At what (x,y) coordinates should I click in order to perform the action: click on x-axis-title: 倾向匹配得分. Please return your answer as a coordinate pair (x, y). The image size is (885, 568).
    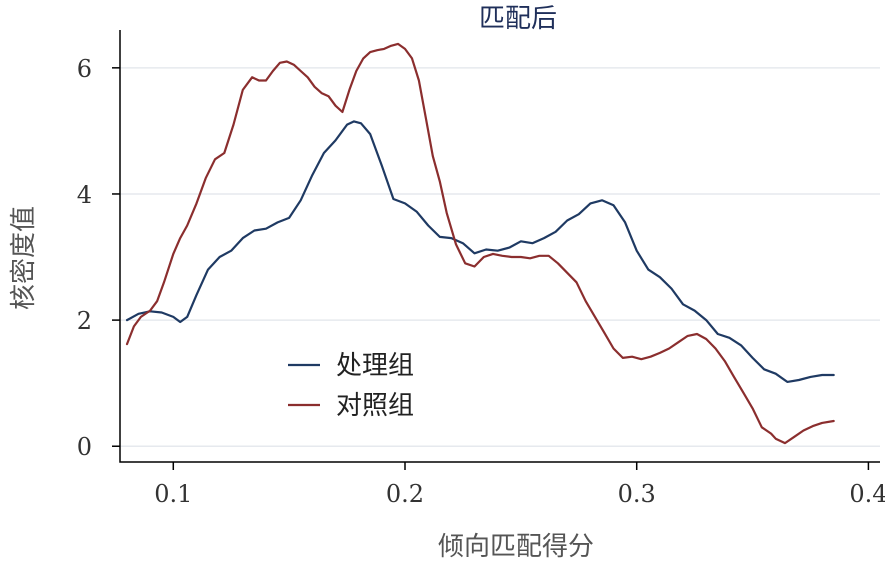
    Looking at the image, I should click on (516, 547).